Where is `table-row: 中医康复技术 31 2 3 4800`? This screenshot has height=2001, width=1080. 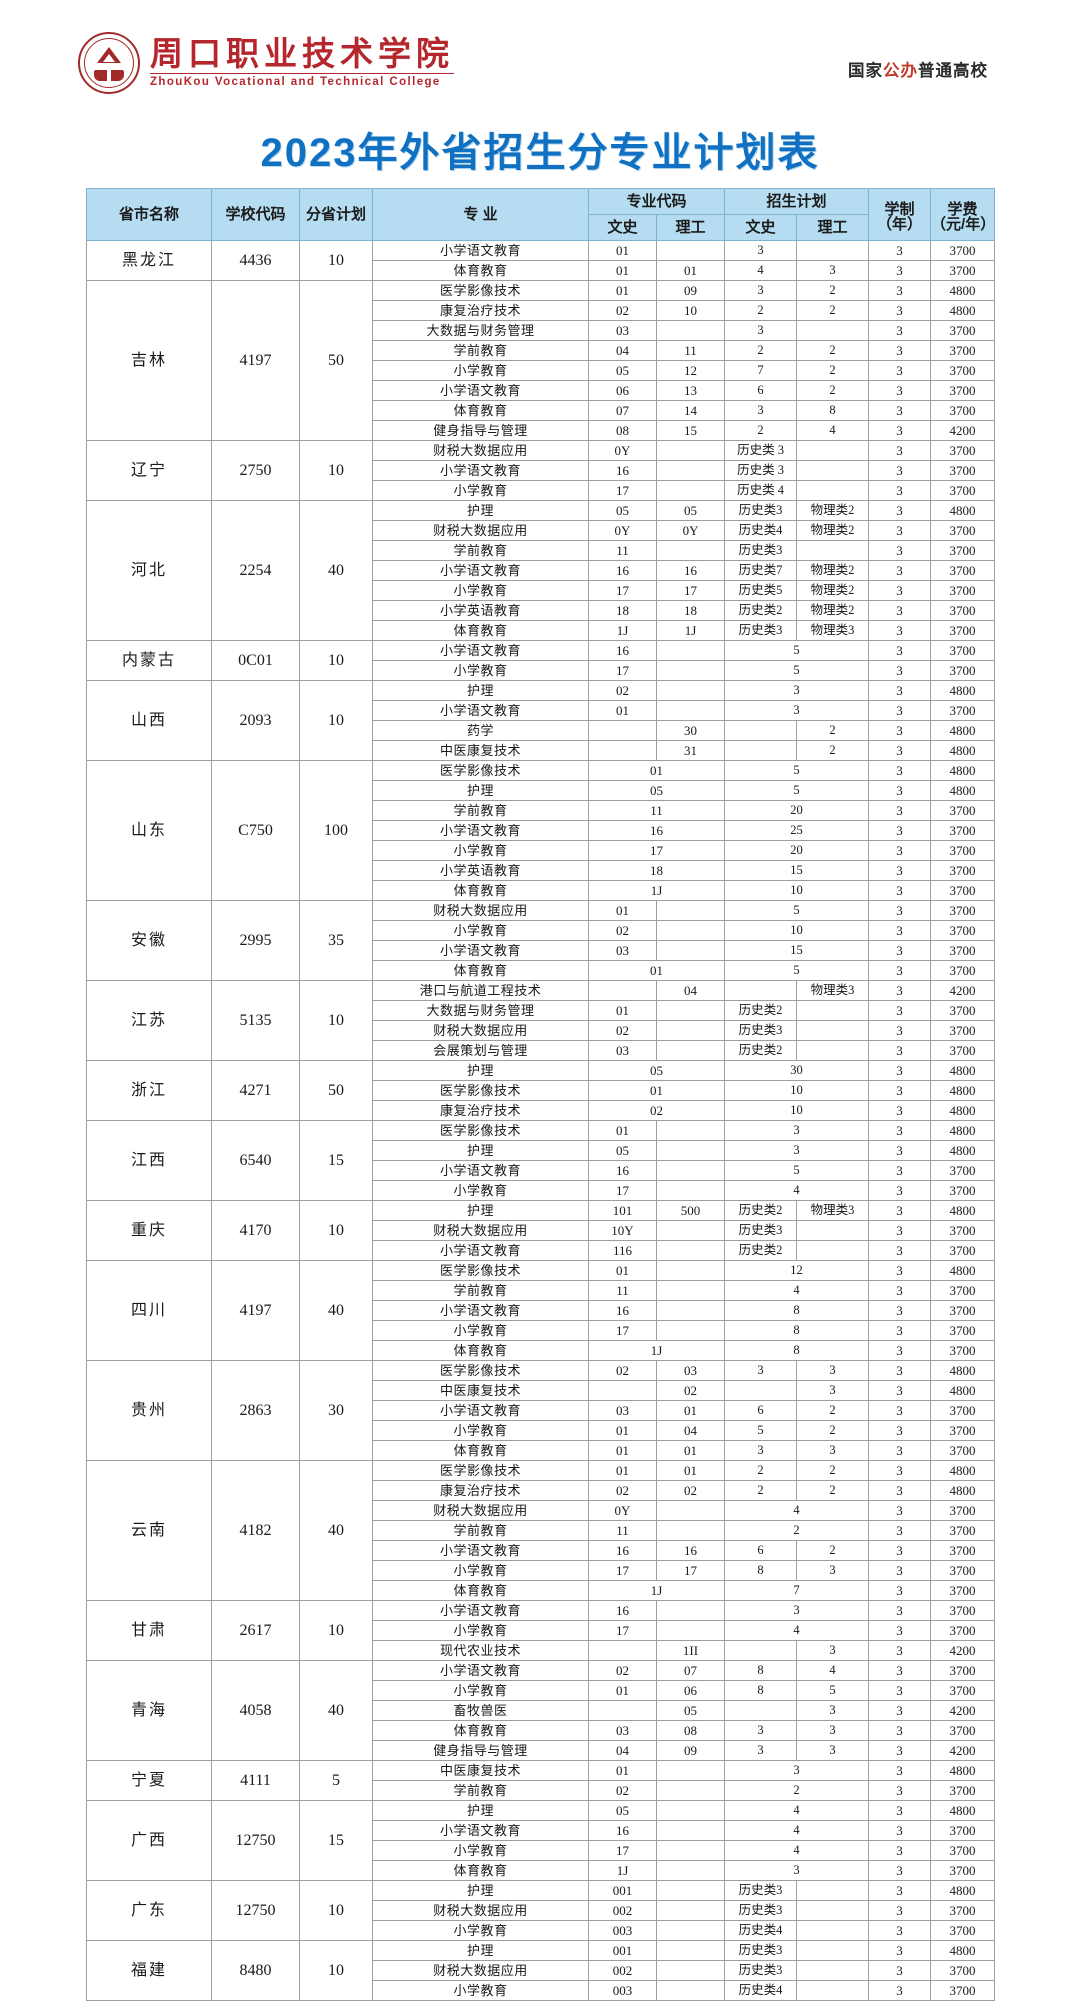 table-row: 中医康复技术 31 2 3 4800 is located at coordinates (541, 750).